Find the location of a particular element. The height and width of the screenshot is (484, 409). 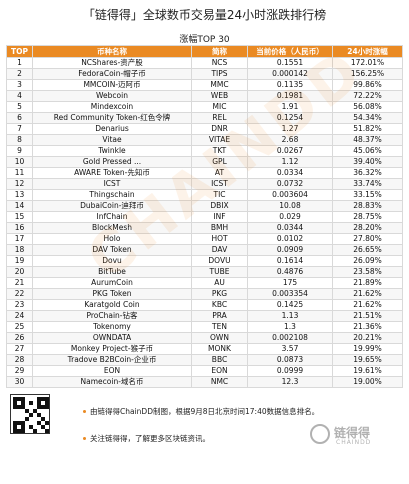

change-cell: 172.01% is located at coordinates (367, 63).